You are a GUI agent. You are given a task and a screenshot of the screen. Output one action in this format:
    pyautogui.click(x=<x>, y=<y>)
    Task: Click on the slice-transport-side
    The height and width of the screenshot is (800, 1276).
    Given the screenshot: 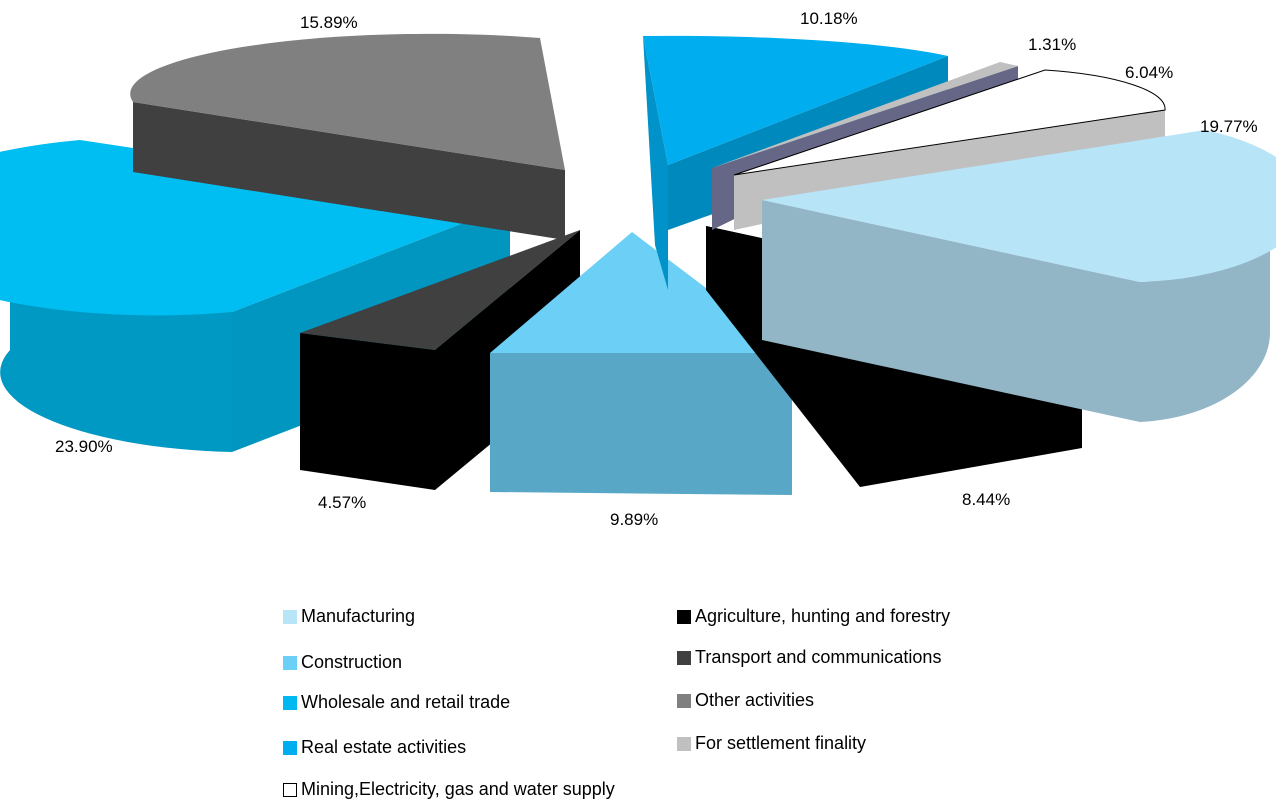 What is the action you would take?
    pyautogui.click(x=367, y=411)
    